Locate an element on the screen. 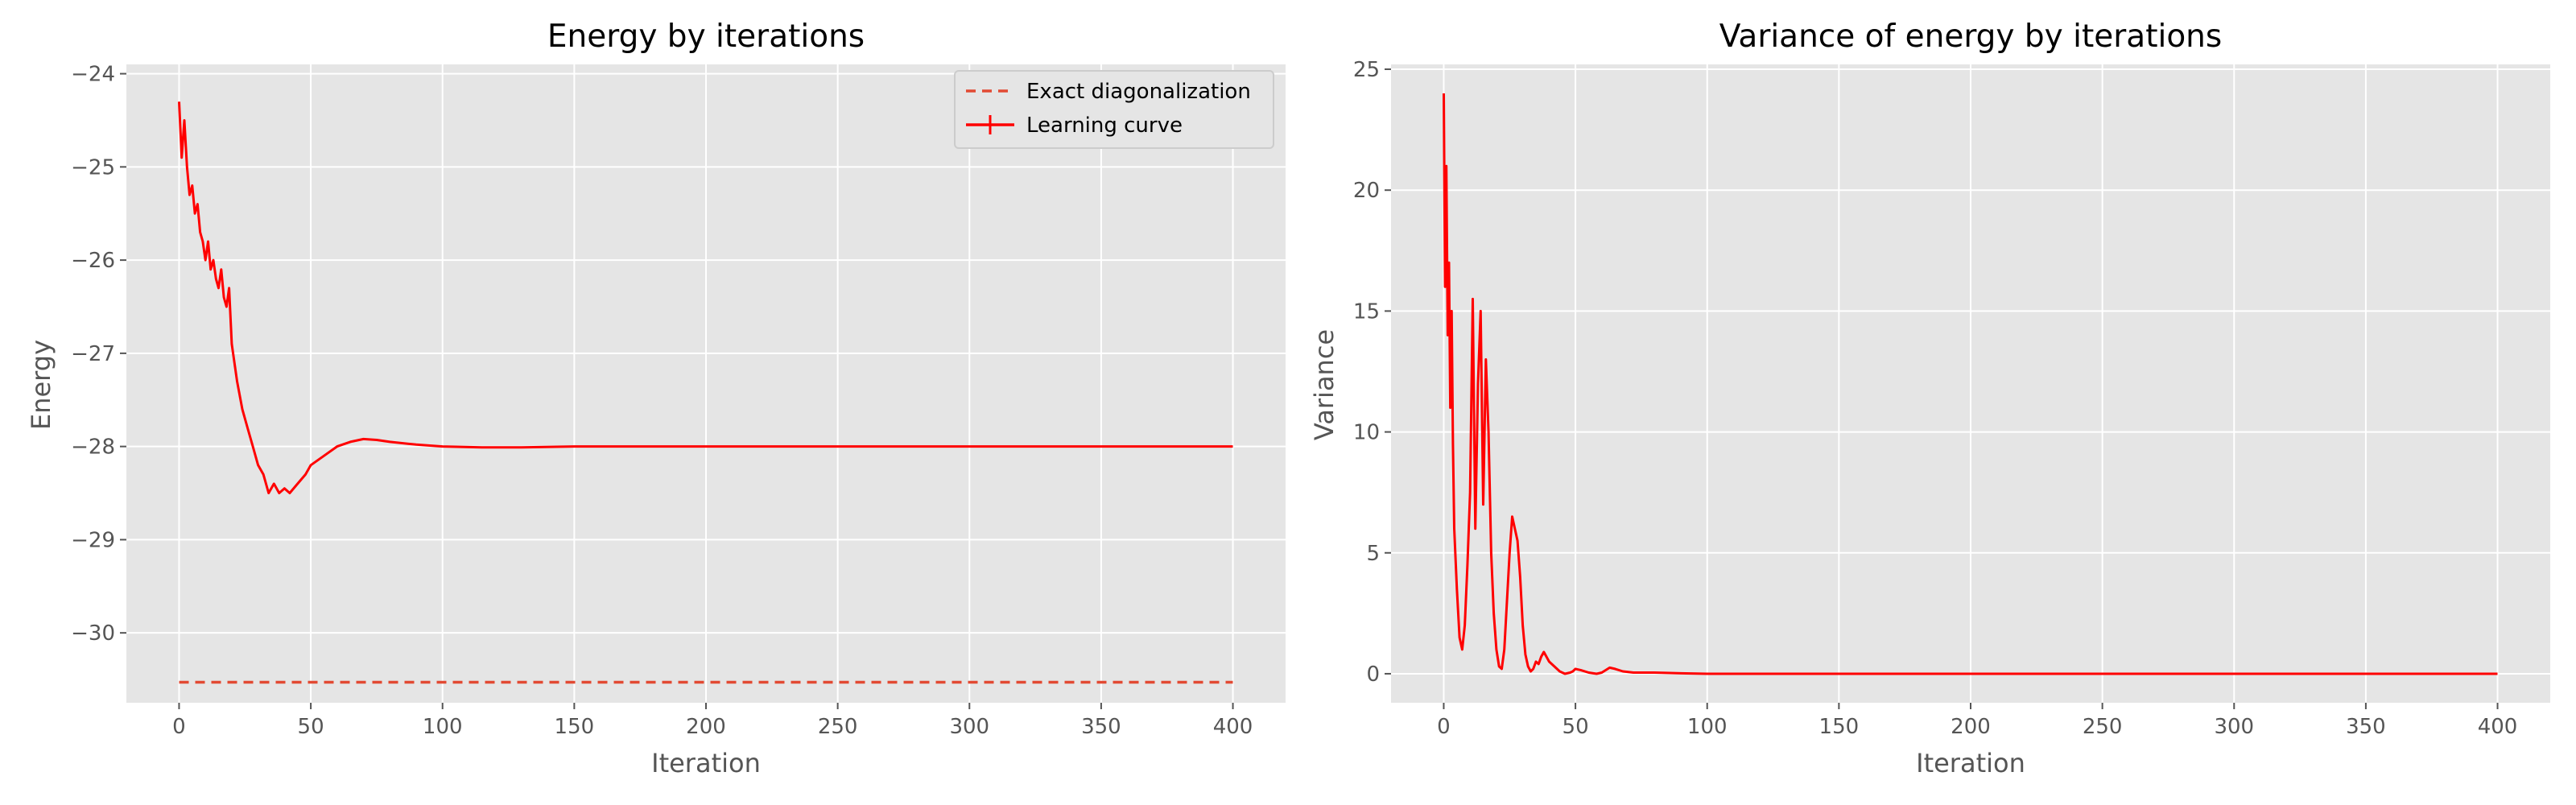 The image size is (2576, 805). legend-label-exact: Exact diagonalization is located at coordinates (1138, 92).